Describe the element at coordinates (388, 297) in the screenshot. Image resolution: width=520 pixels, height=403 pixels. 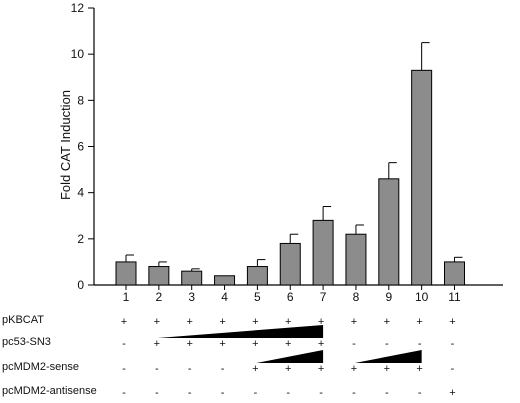
I see `x-tick-label: 9` at that location.